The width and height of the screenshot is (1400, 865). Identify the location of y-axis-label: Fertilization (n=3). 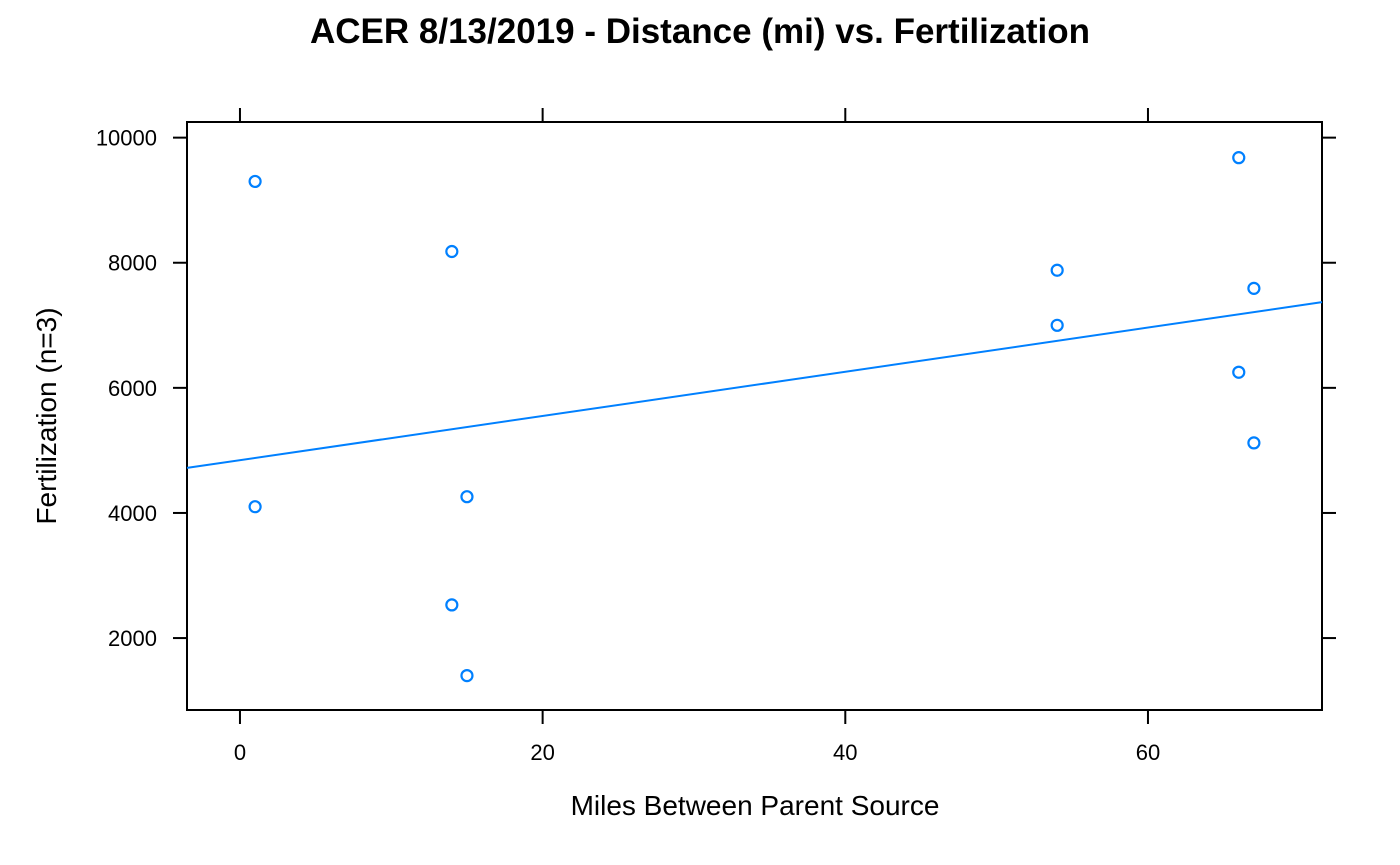
(46, 415).